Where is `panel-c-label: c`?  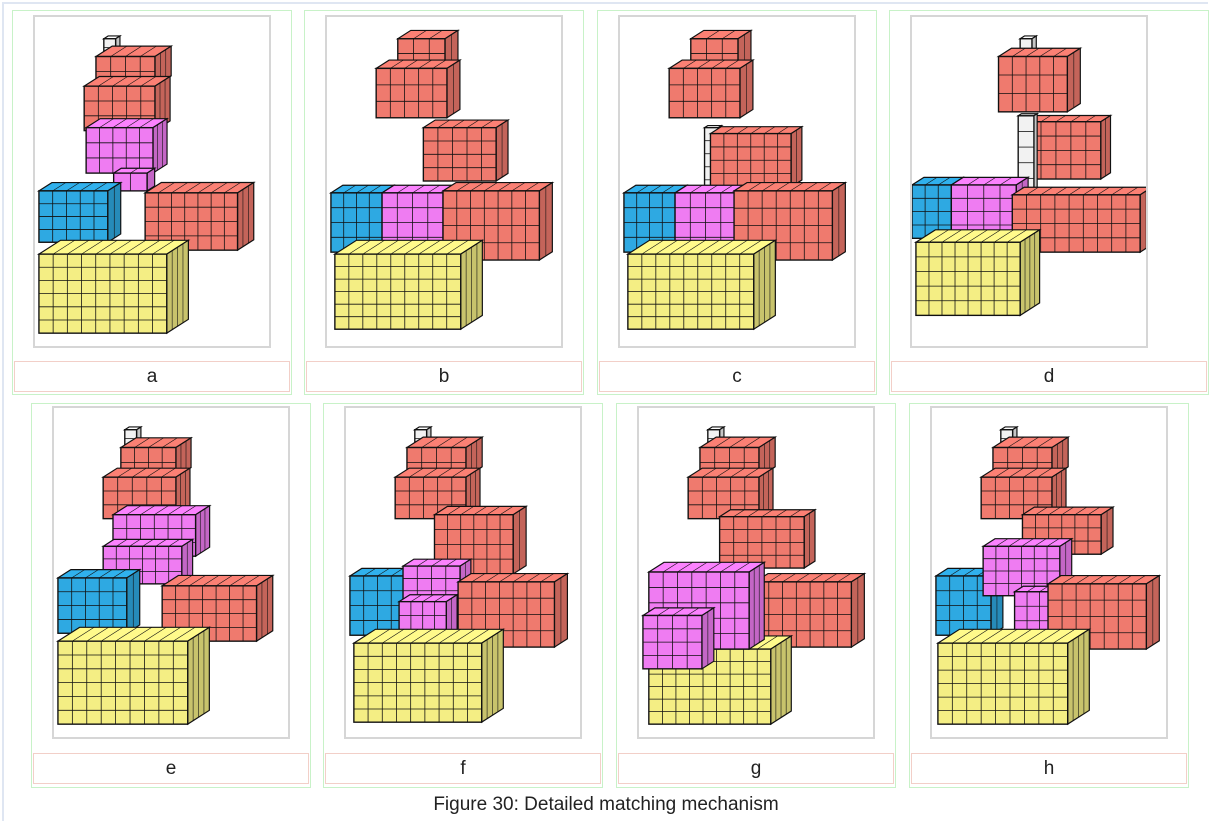
panel-c-label: c is located at coordinates (737, 376).